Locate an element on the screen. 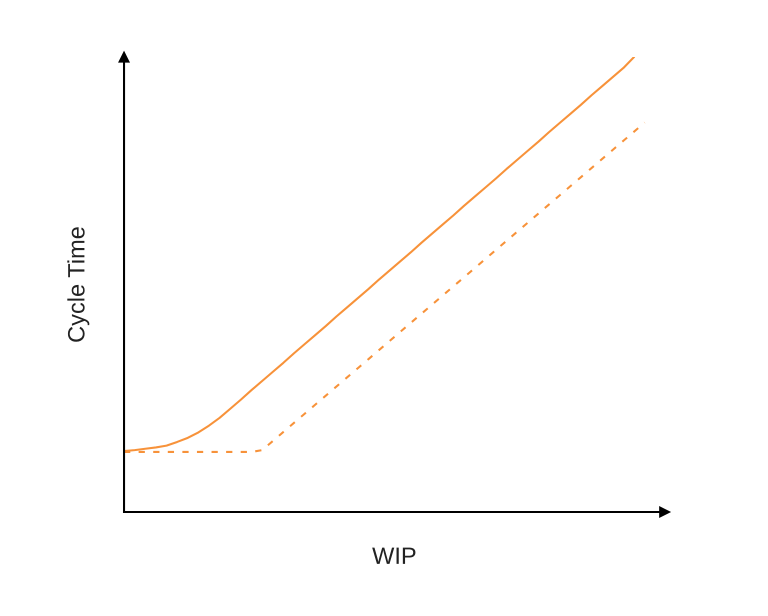 Image resolution: width=768 pixels, height=616 pixels. y-axis-title: Cycle Time is located at coordinates (78, 284).